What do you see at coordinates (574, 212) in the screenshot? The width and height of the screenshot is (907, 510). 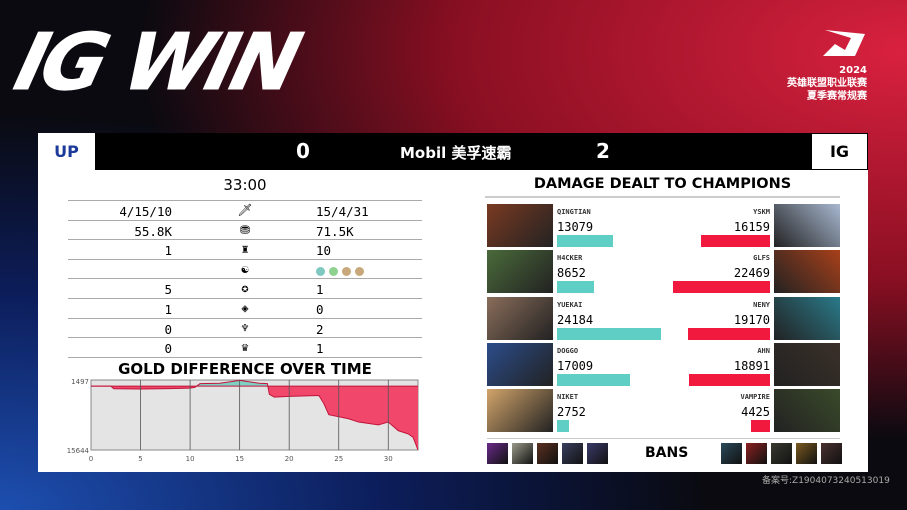 I see `player-name: QINGTIAN` at bounding box center [574, 212].